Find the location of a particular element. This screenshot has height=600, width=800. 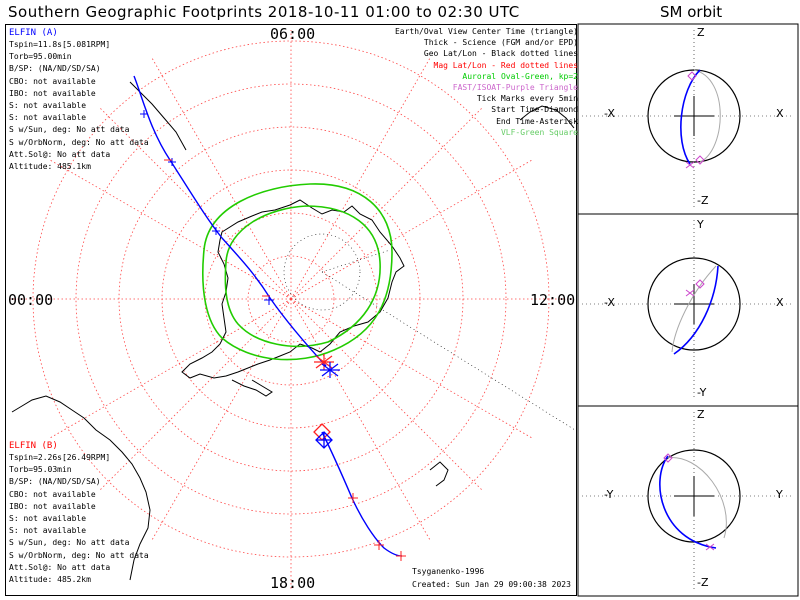

clock-label-left: 00:00 is located at coordinates (31, 300).